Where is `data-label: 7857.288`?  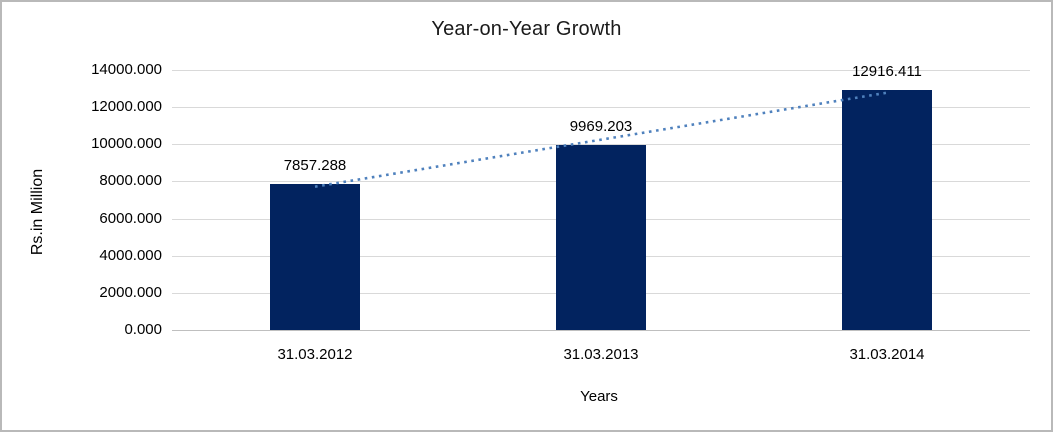 data-label: 7857.288 is located at coordinates (315, 166).